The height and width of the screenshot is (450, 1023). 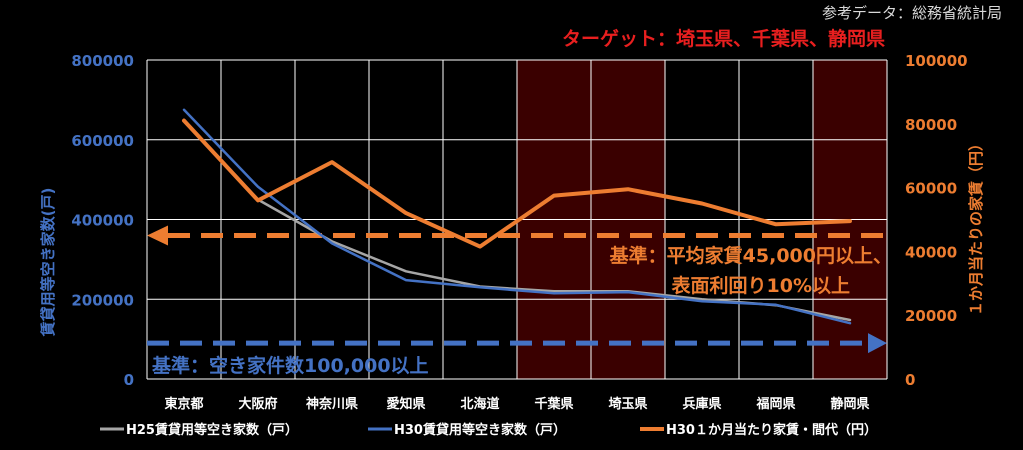 What do you see at coordinates (480, 430) in the screenshot?
I see `legend-label: H30賃貸用等空き家数（戸）` at bounding box center [480, 430].